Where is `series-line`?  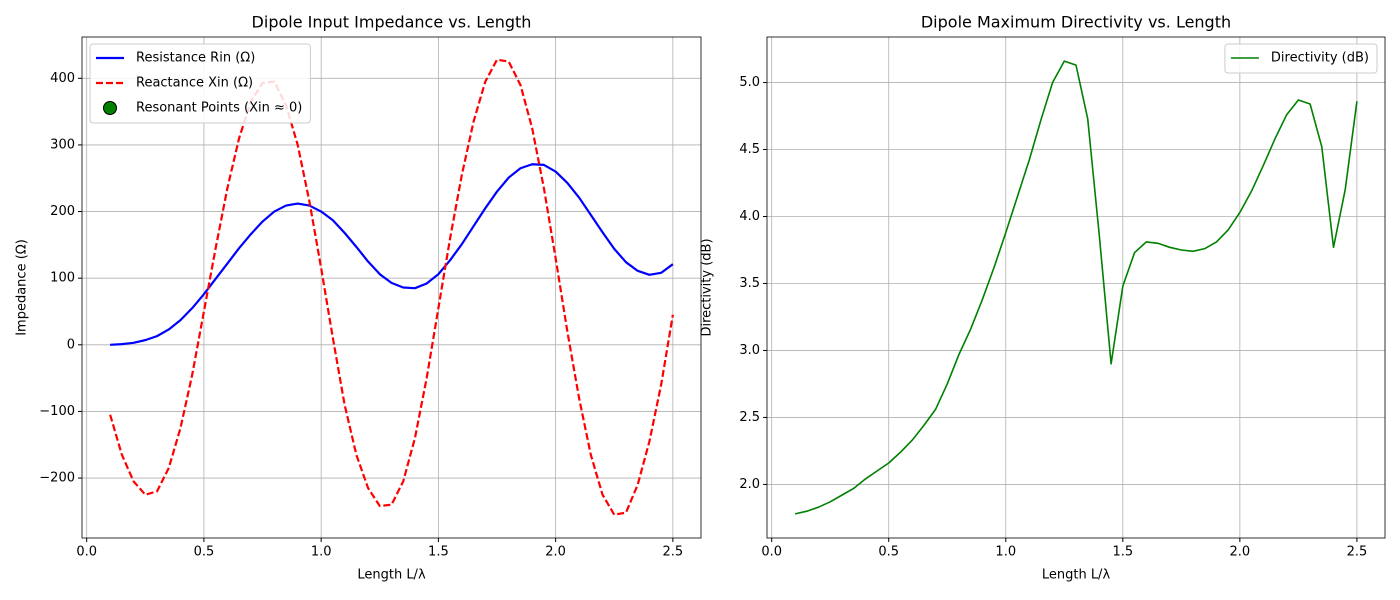 series-line is located at coordinates (392, 254).